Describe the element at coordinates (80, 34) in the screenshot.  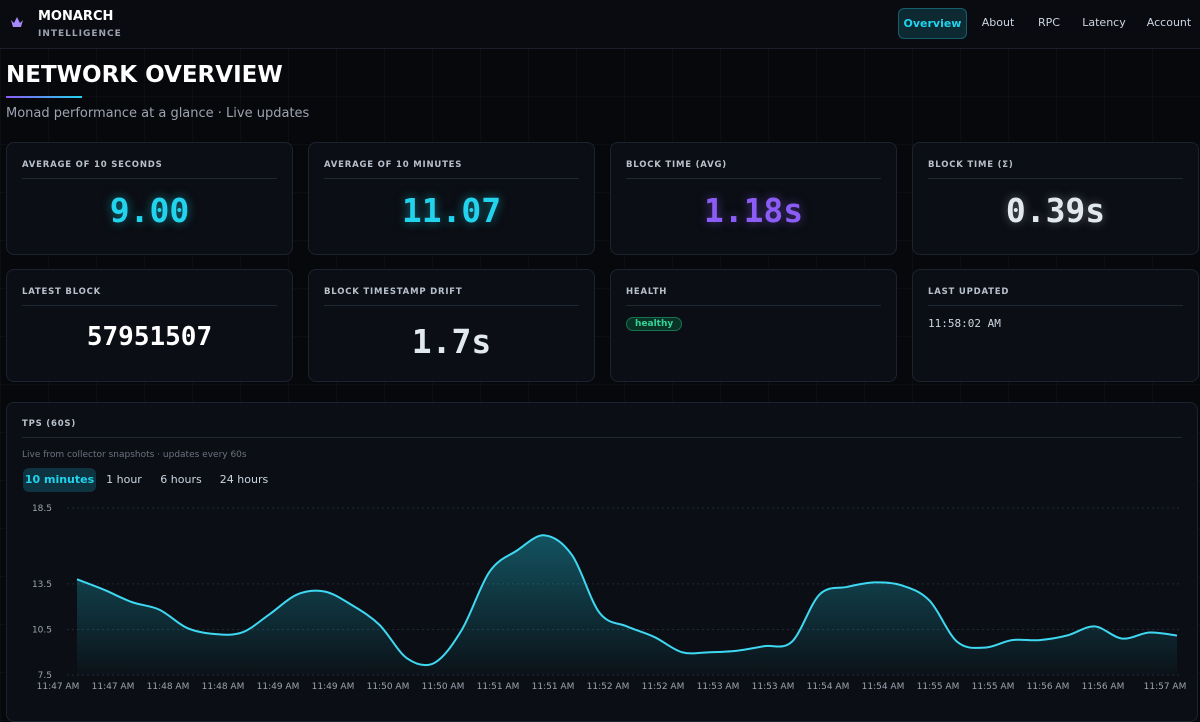
I see `tagline: INTELLIGENCE` at that location.